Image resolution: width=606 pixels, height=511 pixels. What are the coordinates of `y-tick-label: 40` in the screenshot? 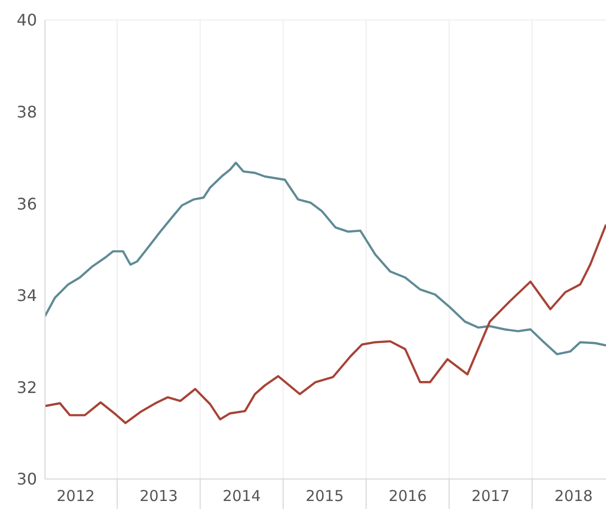 It's located at (26, 20).